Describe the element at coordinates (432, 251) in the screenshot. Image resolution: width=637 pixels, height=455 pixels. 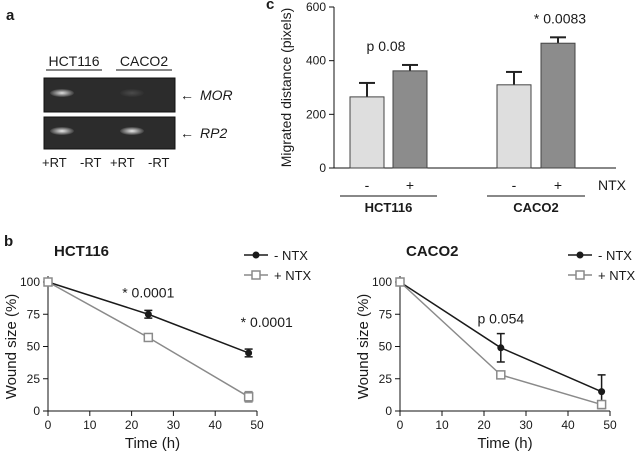
I see `chart-title: CACO2` at that location.